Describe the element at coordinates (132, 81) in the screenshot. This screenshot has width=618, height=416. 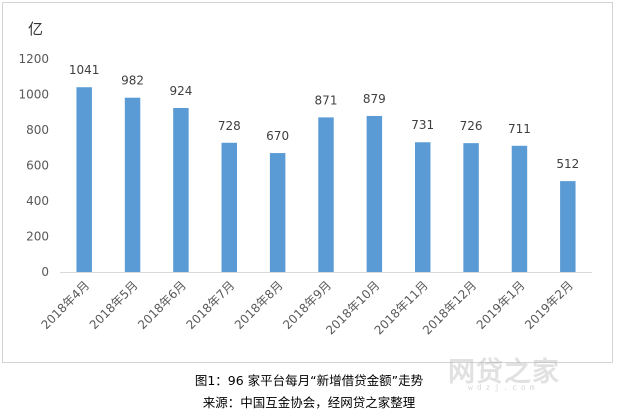
I see `data-label: 982` at that location.